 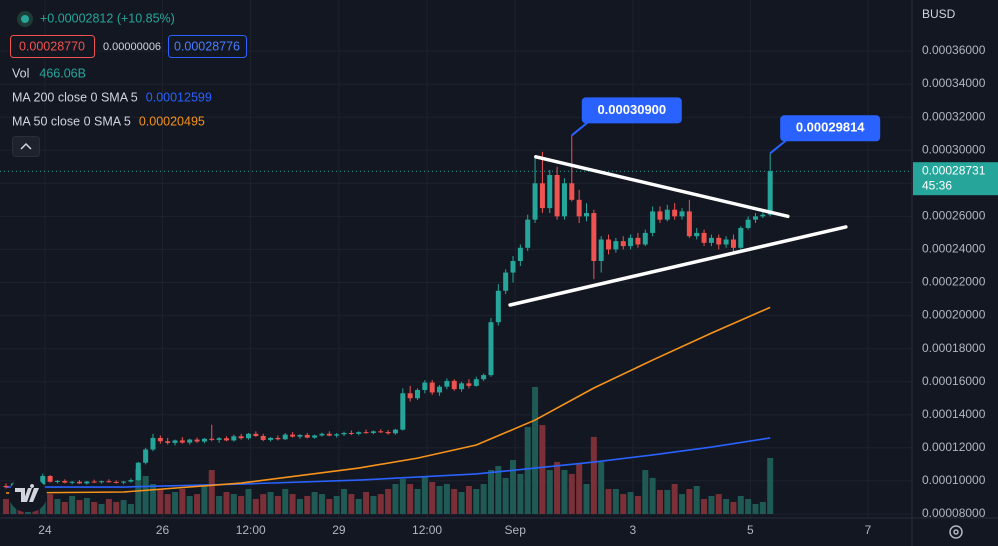 I want to click on bid: 0.00028770, so click(x=52, y=46).